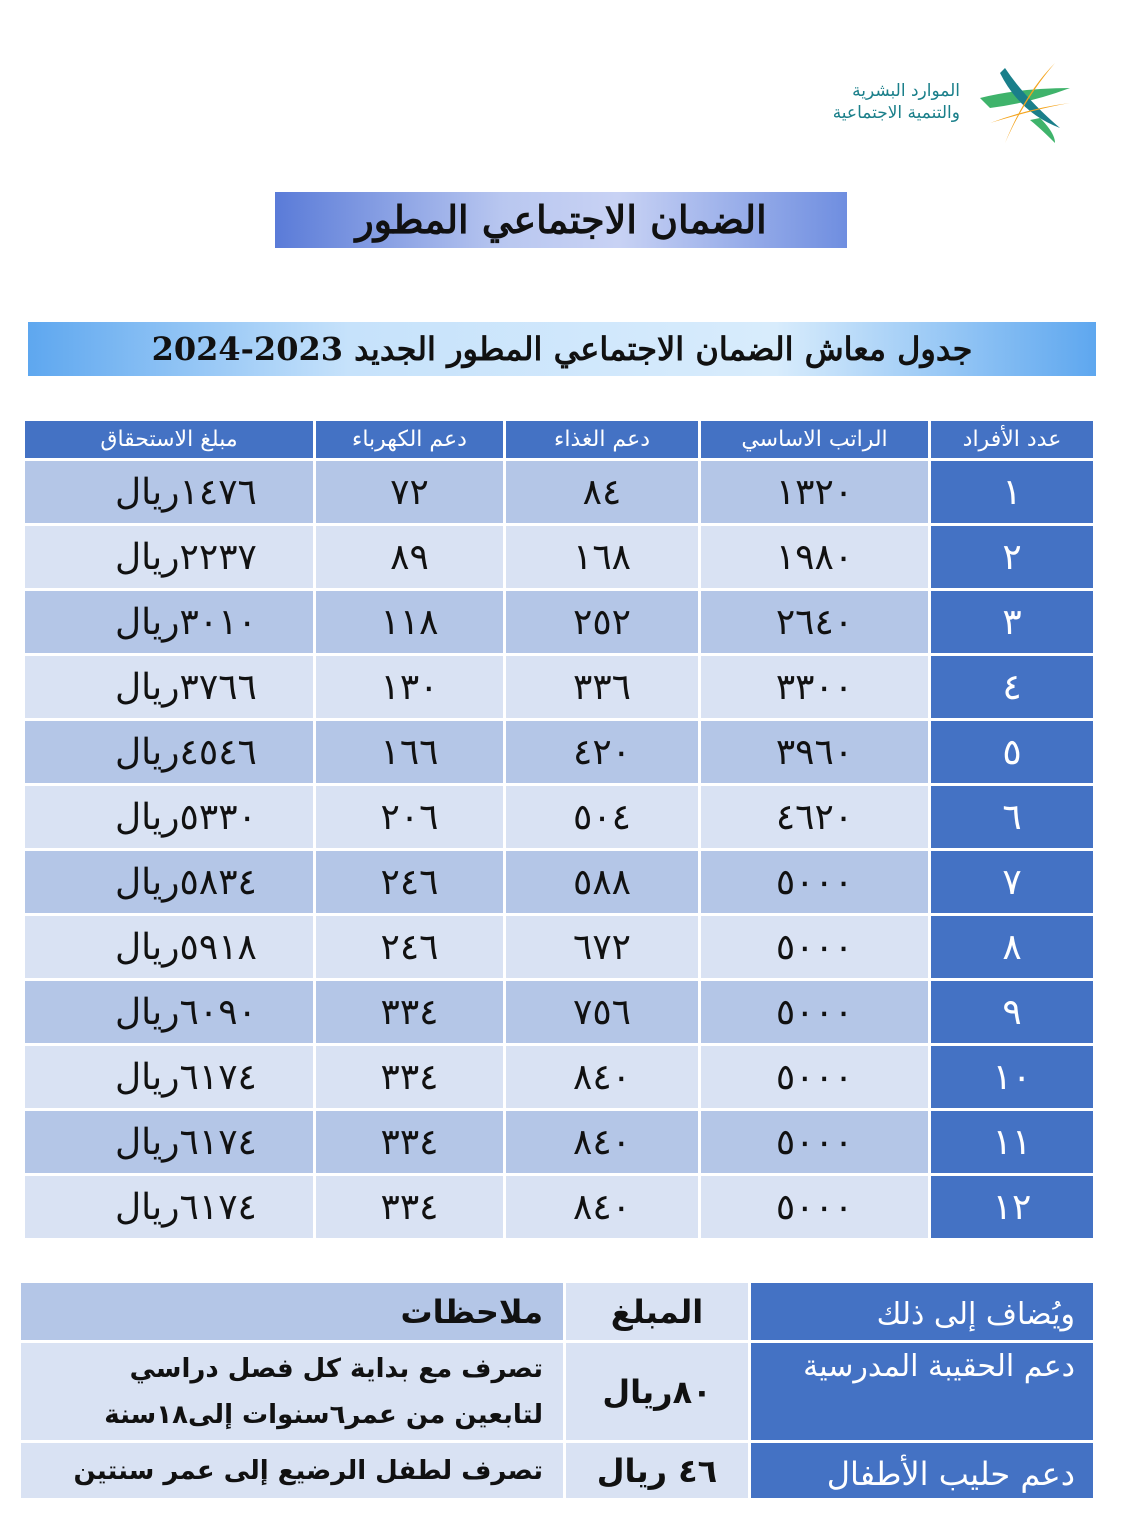 The image size is (1121, 1536). Describe the element at coordinates (602, 622) in the screenshot. I see `value-cell: ٢٥٢` at that location.